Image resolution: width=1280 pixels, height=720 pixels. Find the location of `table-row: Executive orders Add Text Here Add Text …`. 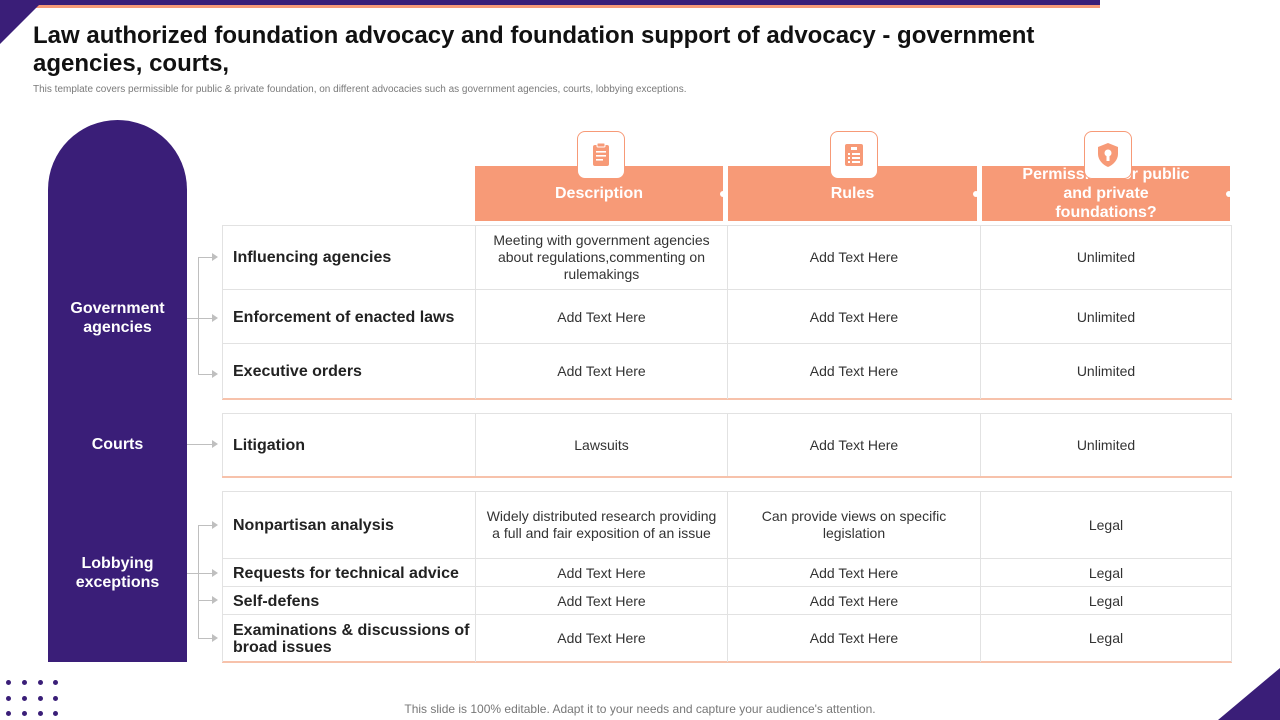

table-row: Executive orders Add Text Here Add Text … is located at coordinates (727, 371).